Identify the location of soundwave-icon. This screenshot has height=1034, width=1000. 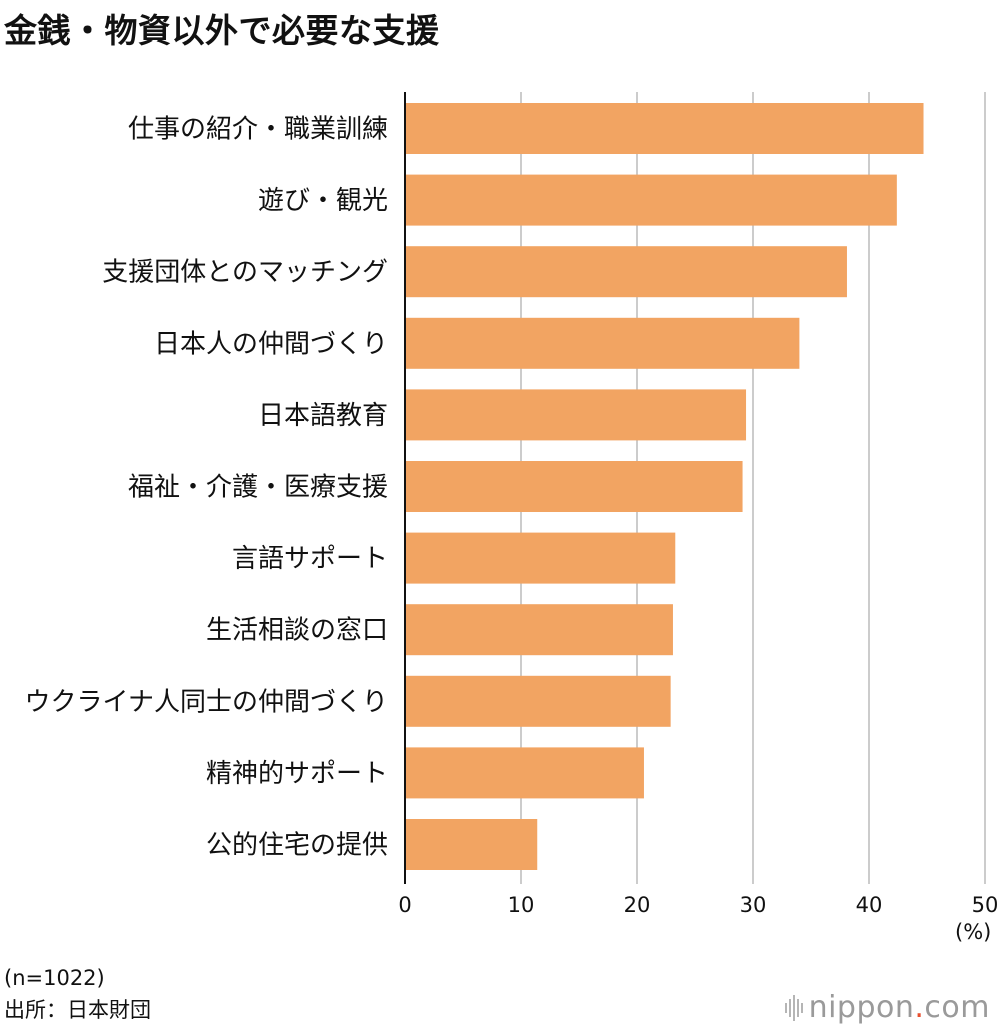
(793, 1008).